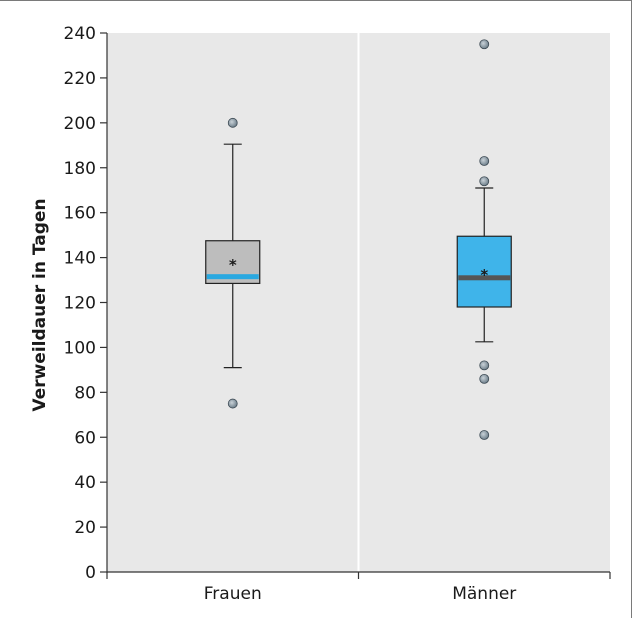 This screenshot has width=633, height=619. Describe the element at coordinates (80, 79) in the screenshot. I see `y-tick-label: 220` at that location.